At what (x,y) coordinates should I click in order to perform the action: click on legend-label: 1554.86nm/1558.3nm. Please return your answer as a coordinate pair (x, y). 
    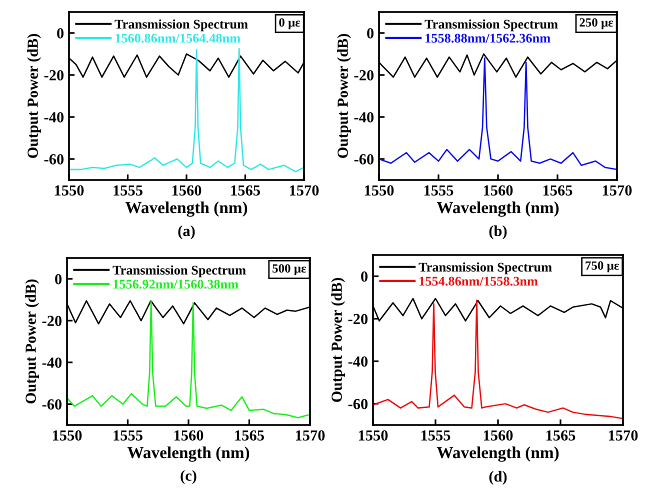
    Looking at the image, I should click on (479, 281).